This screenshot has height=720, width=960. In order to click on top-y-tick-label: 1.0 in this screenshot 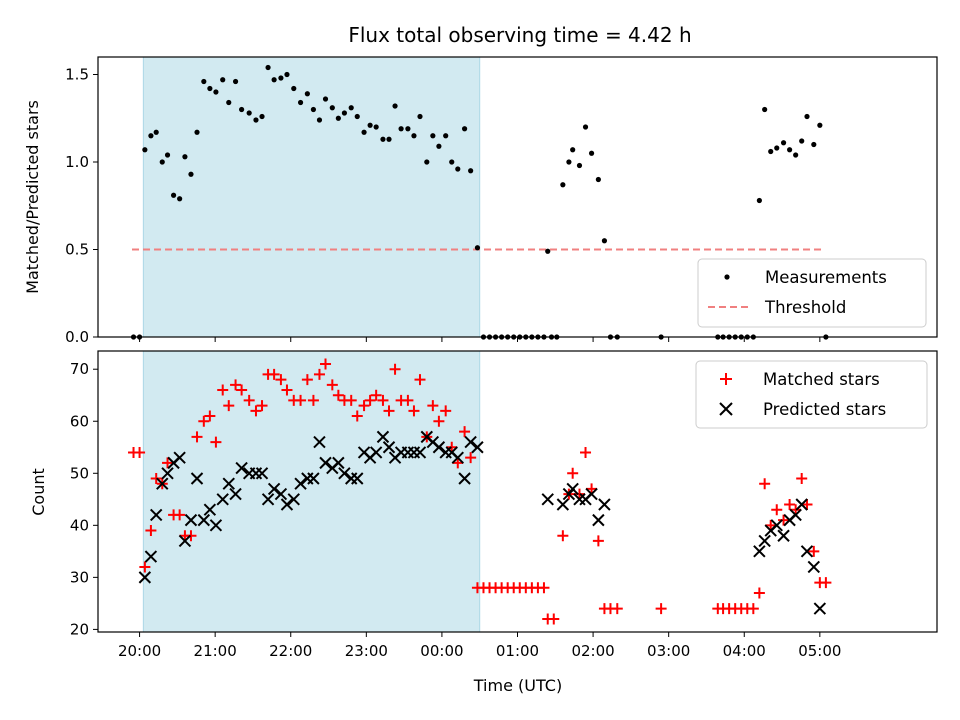, I will do `click(77, 162)`.